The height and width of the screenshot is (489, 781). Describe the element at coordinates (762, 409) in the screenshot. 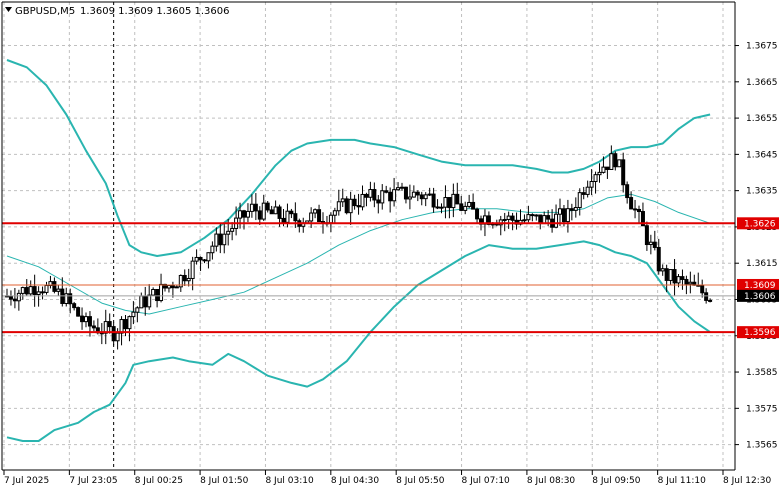

I see `price-tick-label: 1.3575` at that location.